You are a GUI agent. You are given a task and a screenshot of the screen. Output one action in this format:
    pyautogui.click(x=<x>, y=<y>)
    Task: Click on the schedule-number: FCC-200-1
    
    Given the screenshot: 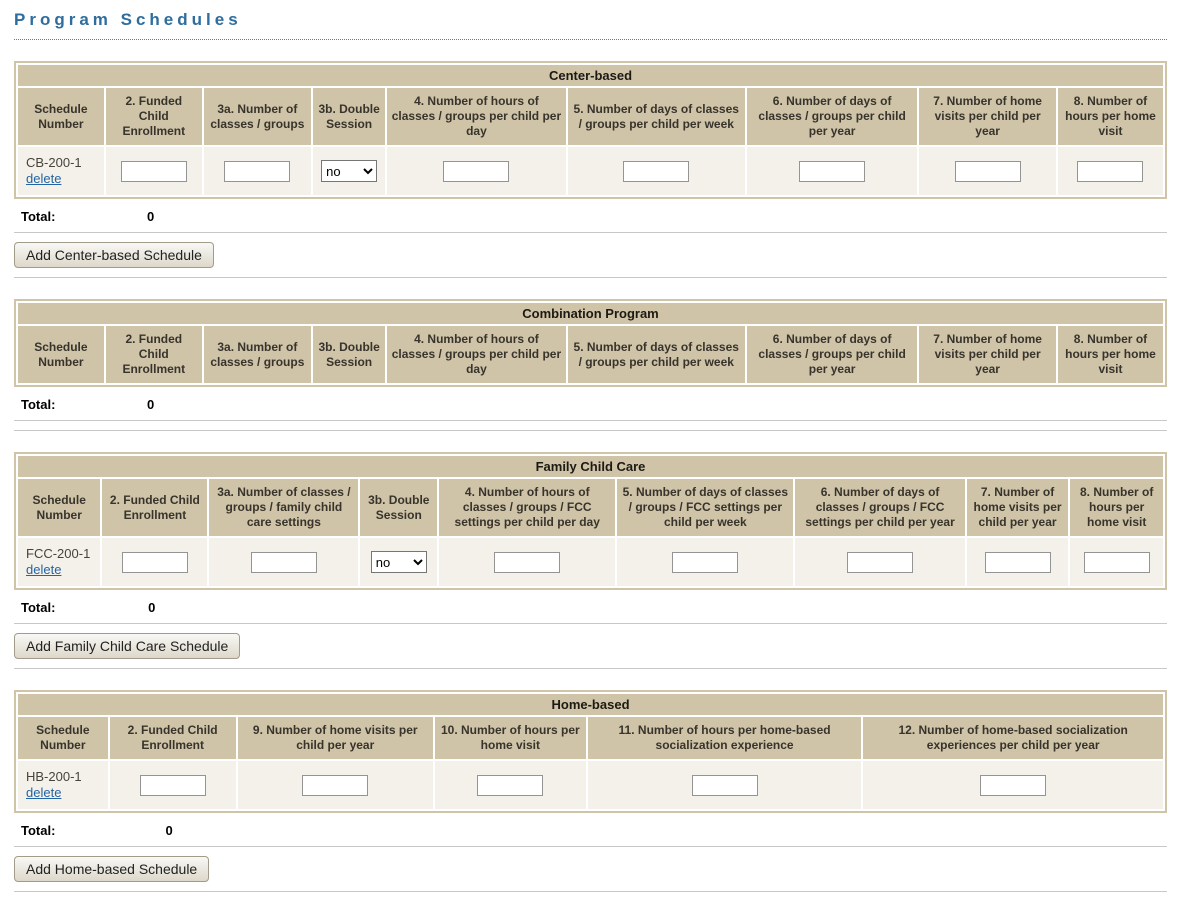 What is the action you would take?
    pyautogui.click(x=58, y=553)
    